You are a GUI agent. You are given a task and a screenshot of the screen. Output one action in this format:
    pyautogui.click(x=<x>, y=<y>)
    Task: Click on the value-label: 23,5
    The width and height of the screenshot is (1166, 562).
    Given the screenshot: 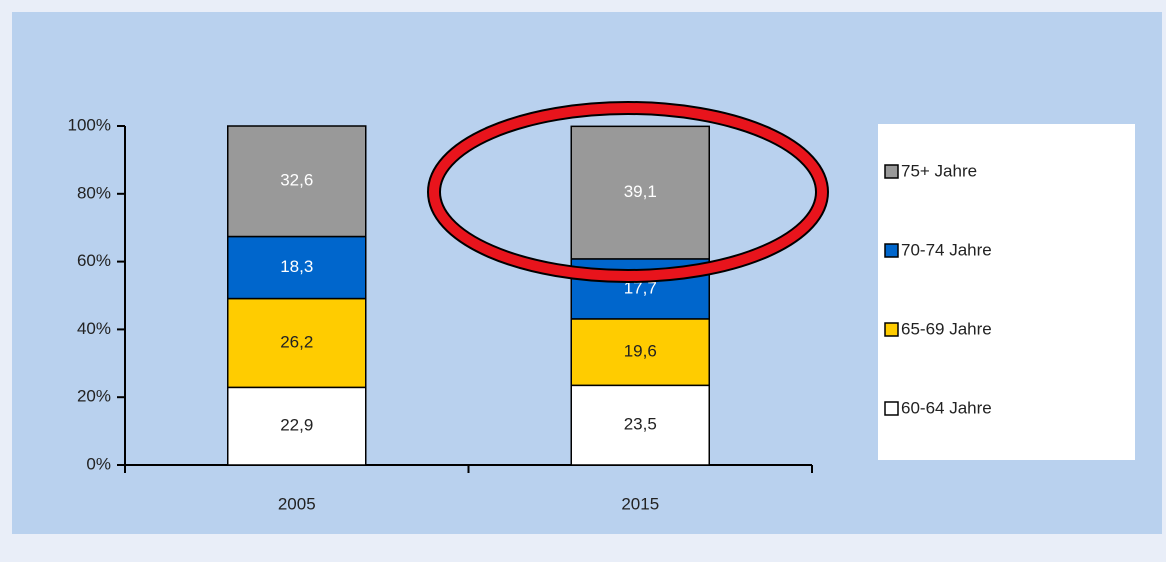 What is the action you would take?
    pyautogui.click(x=640, y=424)
    